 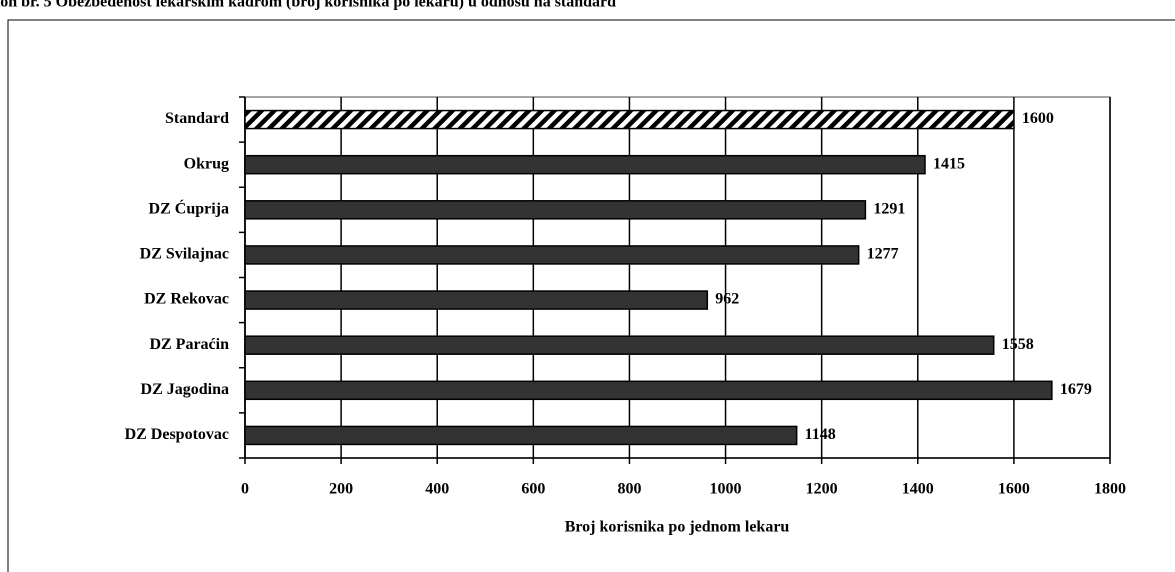 I want to click on value-label: 1291, so click(x=889, y=208).